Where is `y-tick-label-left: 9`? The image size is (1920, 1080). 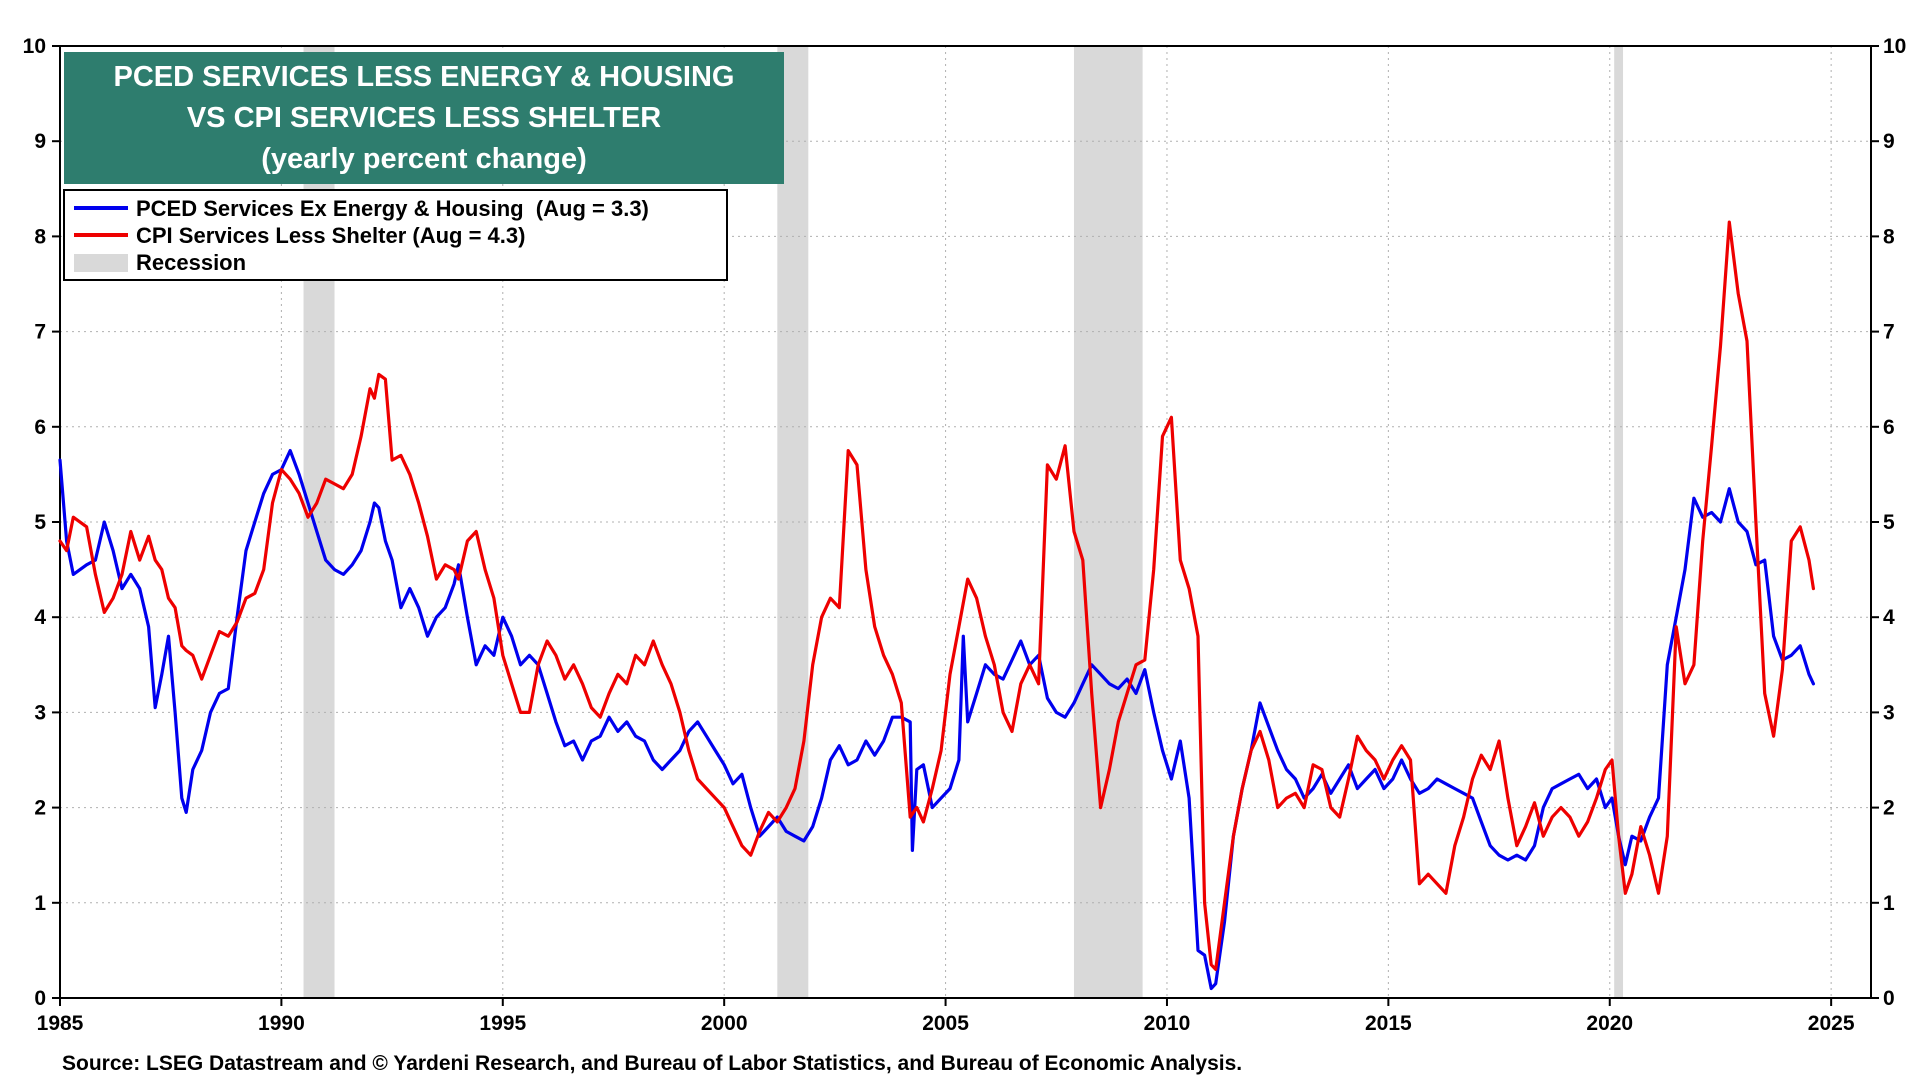 y-tick-label-left: 9 is located at coordinates (40, 141).